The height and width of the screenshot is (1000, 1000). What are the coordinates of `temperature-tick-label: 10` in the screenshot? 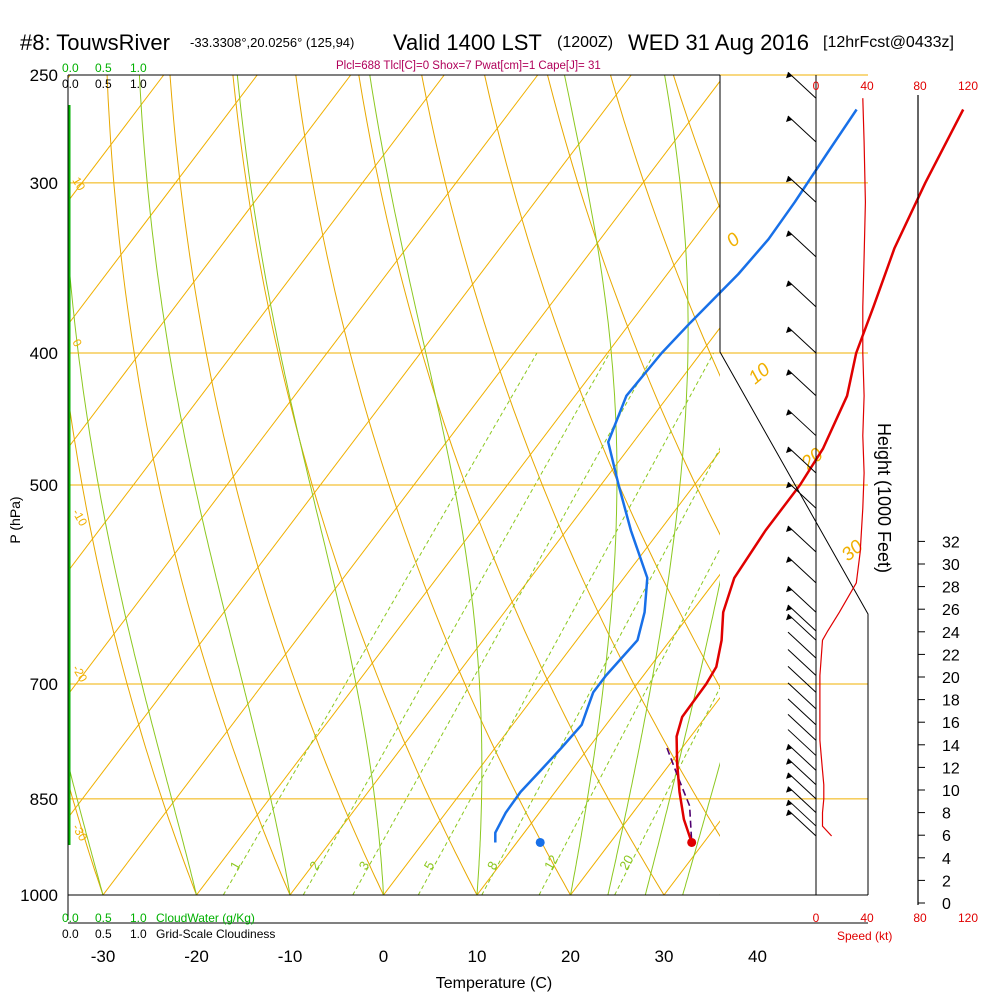 It's located at (477, 956).